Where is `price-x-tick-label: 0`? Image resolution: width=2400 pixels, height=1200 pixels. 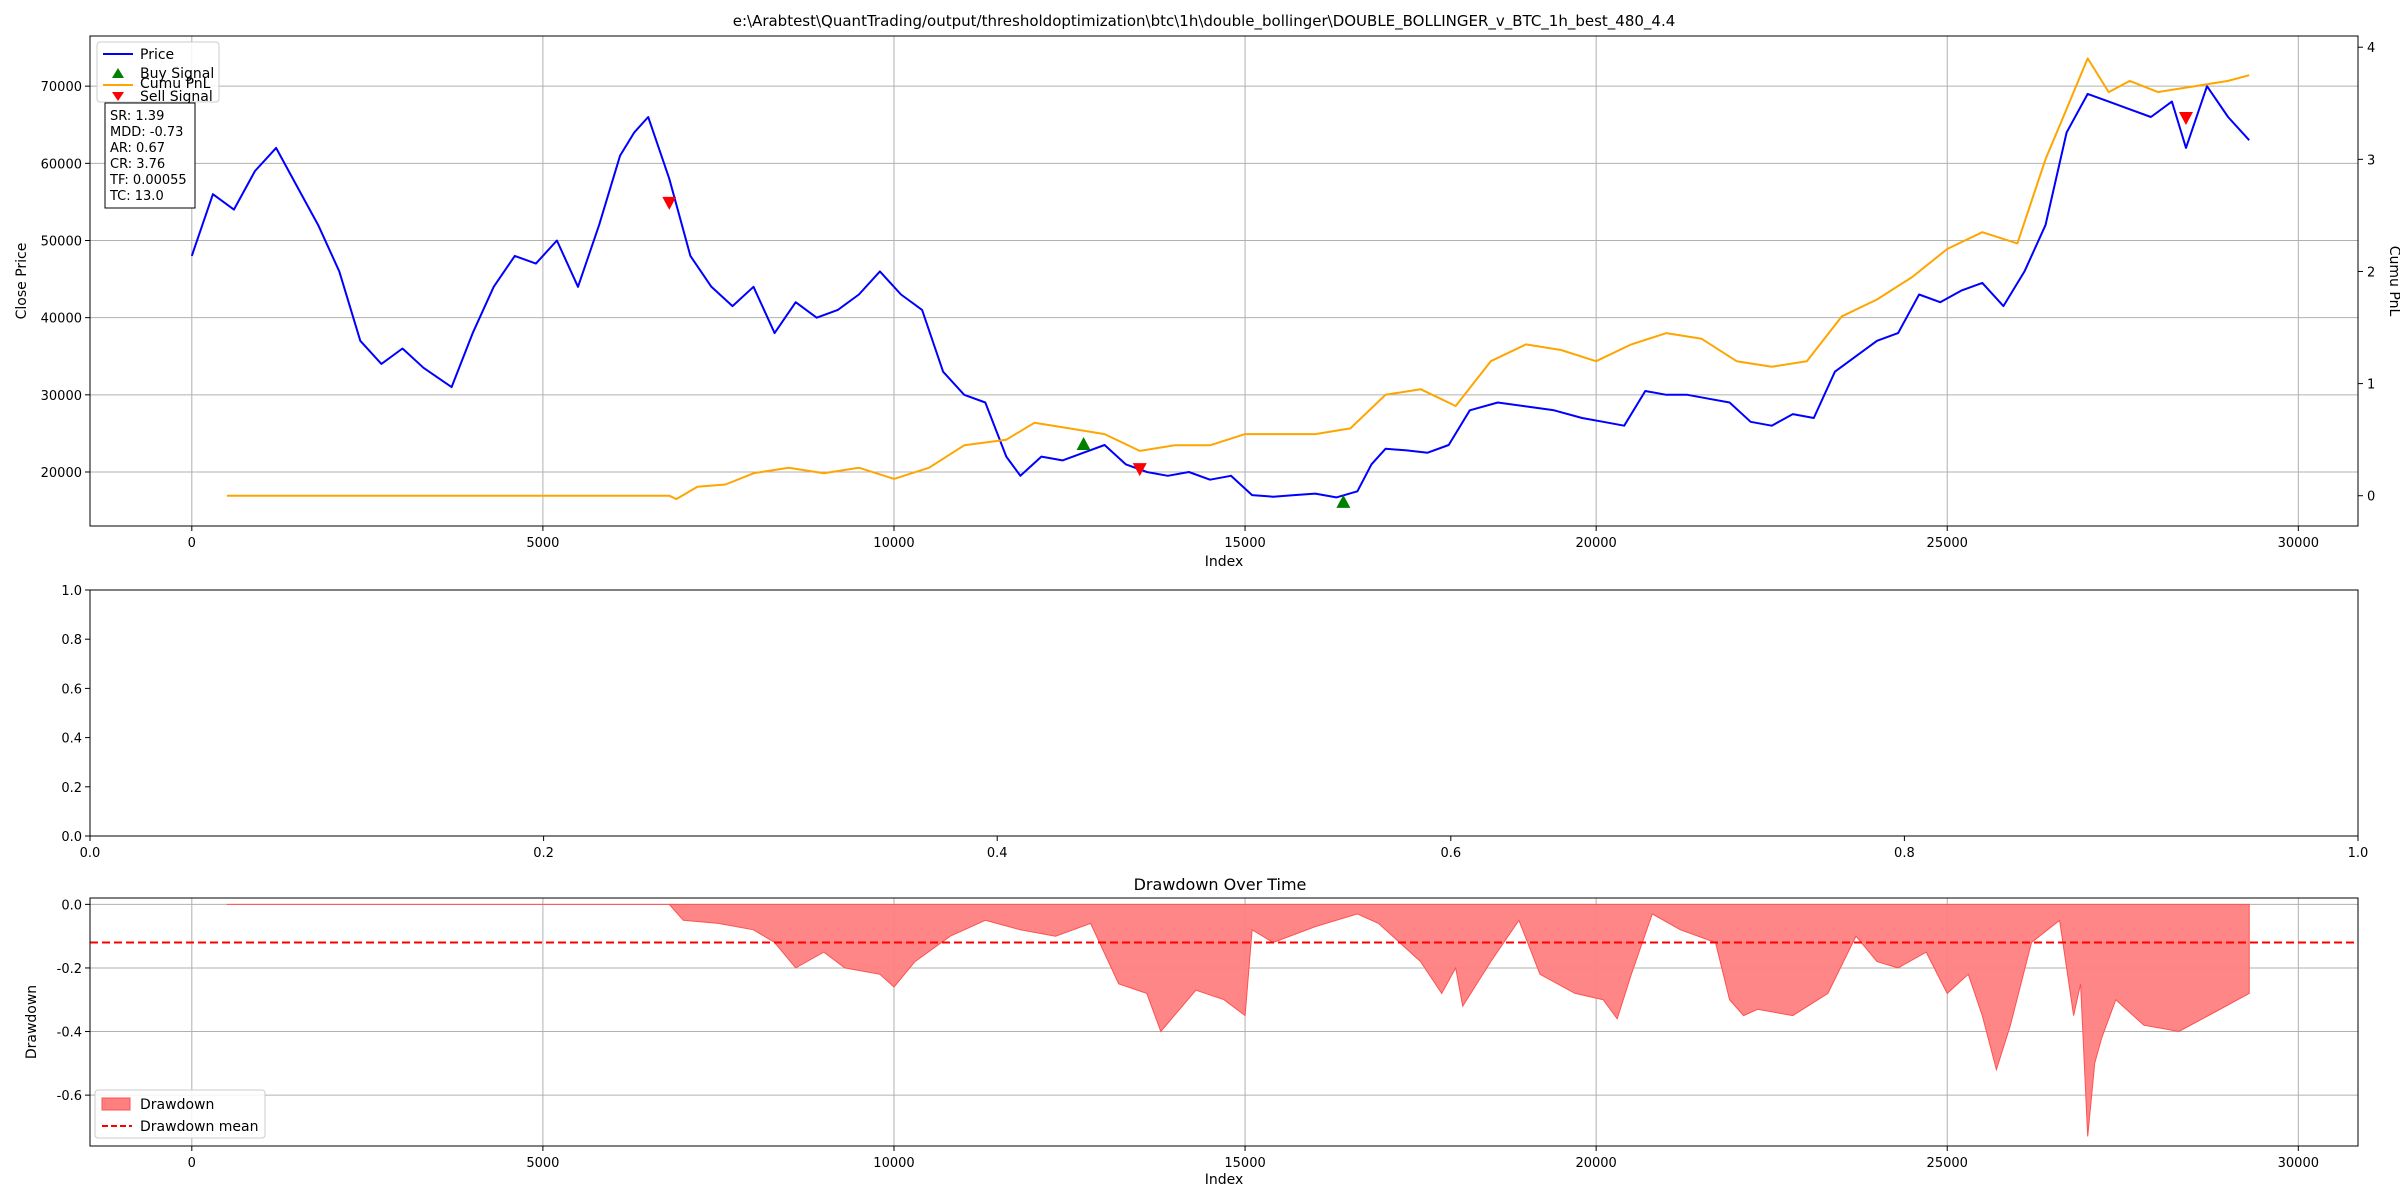 price-x-tick-label: 0 is located at coordinates (192, 543).